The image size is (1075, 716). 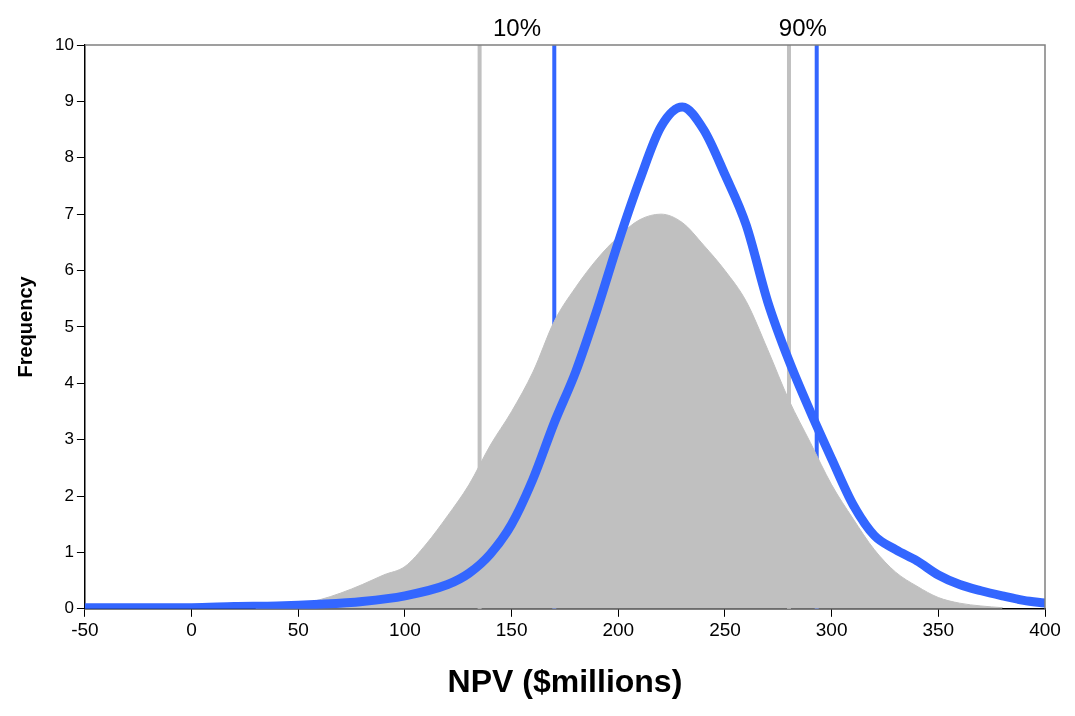 What do you see at coordinates (69, 101) in the screenshot?
I see `y-tick-label: 9` at bounding box center [69, 101].